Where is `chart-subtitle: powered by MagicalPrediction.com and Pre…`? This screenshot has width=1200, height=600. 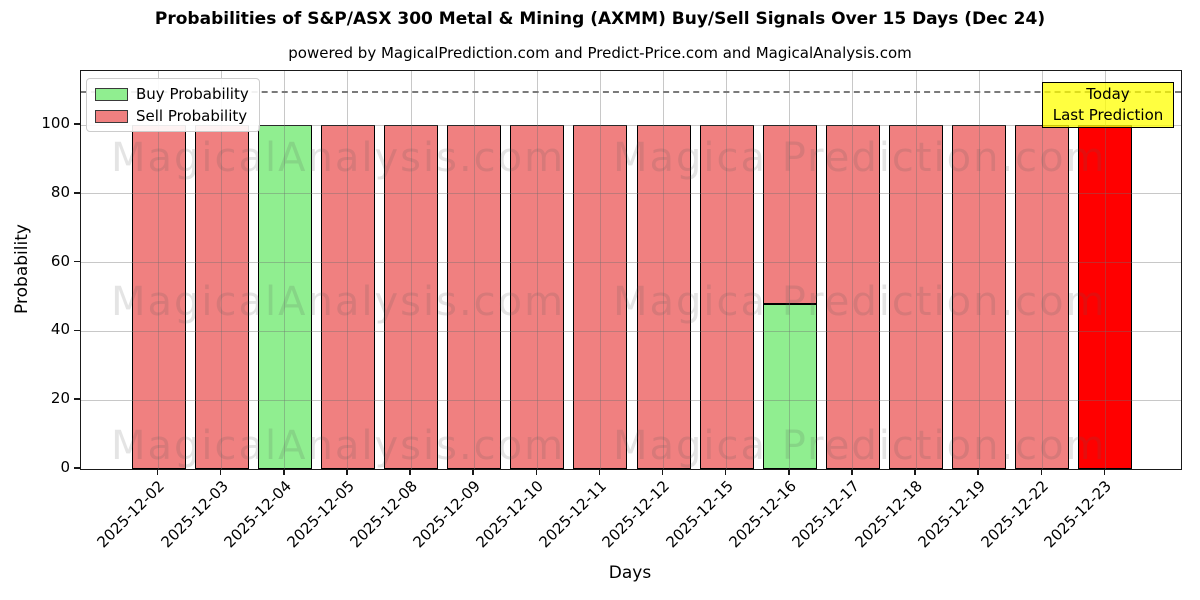
chart-subtitle: powered by MagicalPrediction.com and Pre… is located at coordinates (600, 53).